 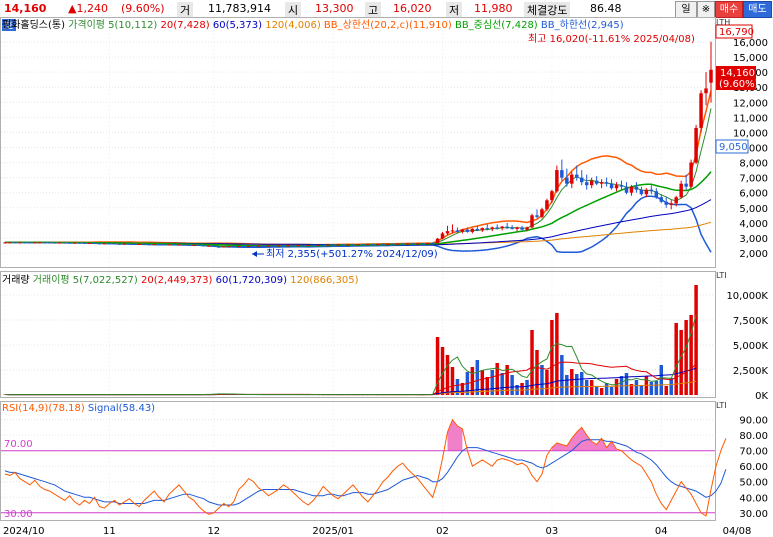 I want to click on x-axis-tick: 03, so click(x=552, y=531).